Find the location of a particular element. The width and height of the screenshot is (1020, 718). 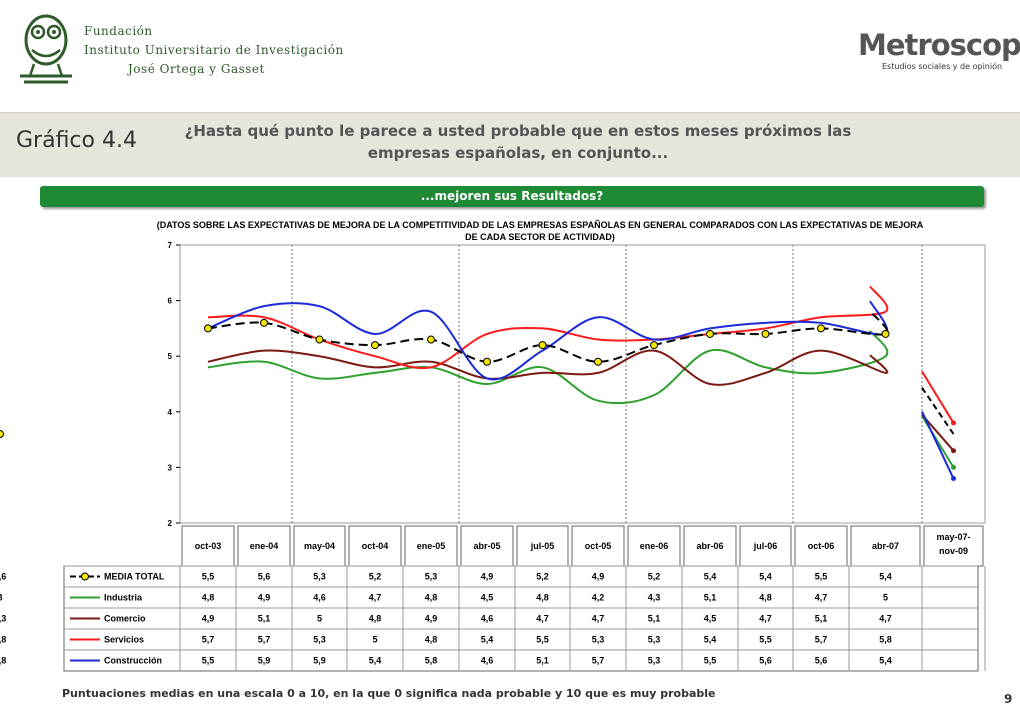

data-label: 3,3 is located at coordinates (3, 619).